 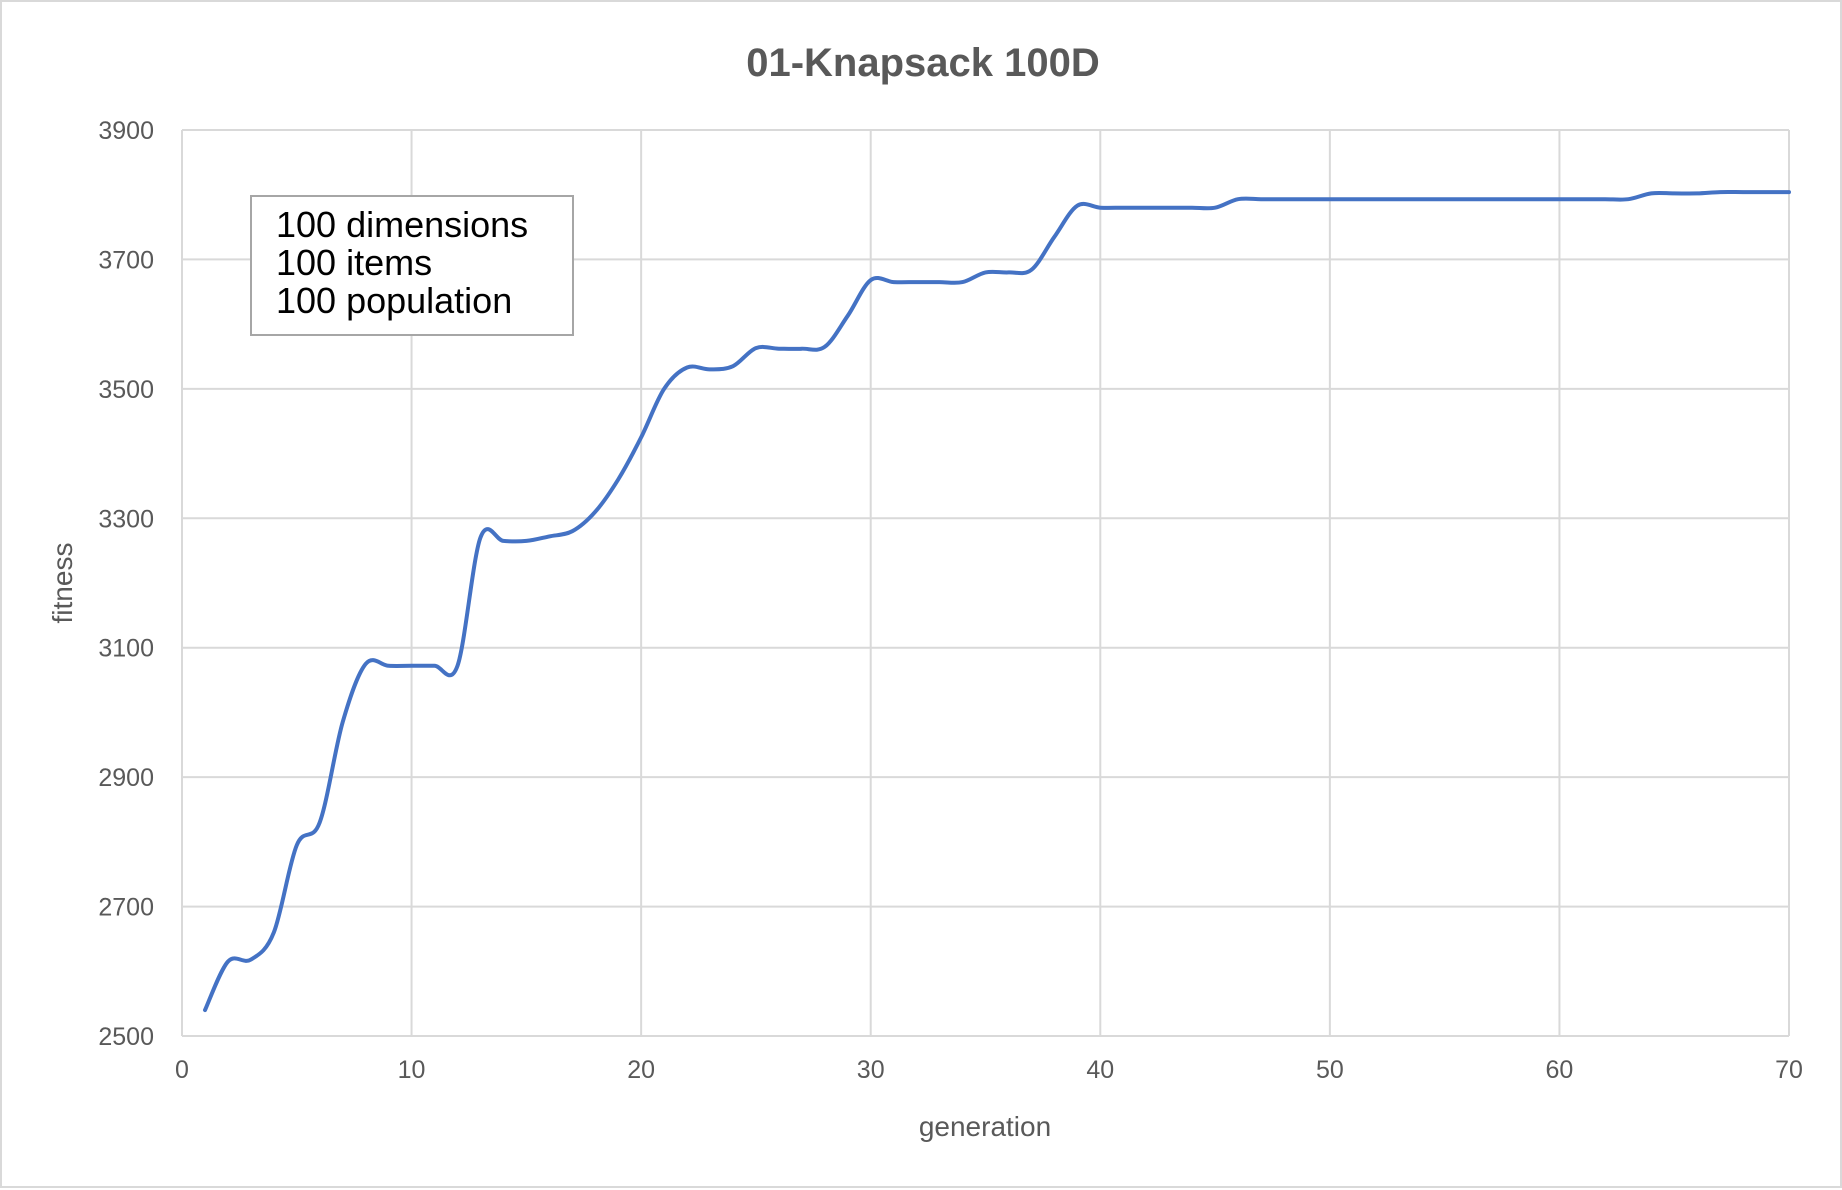 I want to click on y-tick-label: 3100, so click(x=126, y=649).